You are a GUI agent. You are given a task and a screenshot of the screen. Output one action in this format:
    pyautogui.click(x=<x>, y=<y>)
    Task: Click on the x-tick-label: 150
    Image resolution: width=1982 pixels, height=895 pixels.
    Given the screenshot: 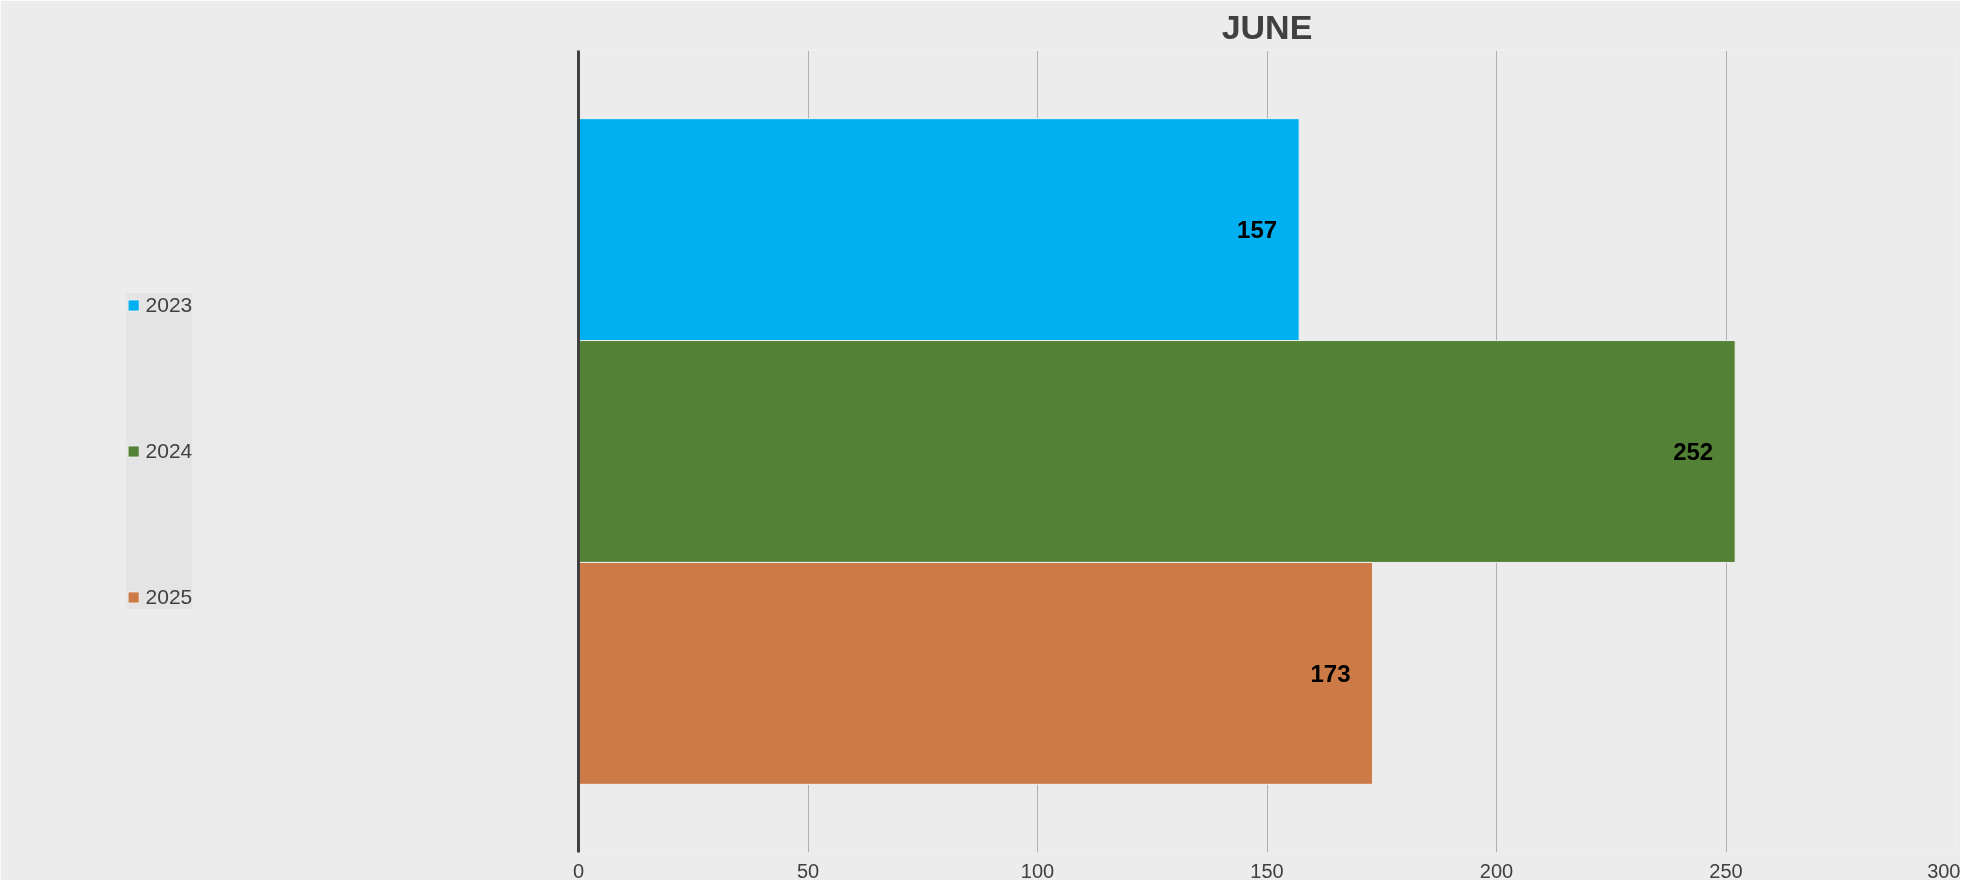 What is the action you would take?
    pyautogui.click(x=1267, y=870)
    